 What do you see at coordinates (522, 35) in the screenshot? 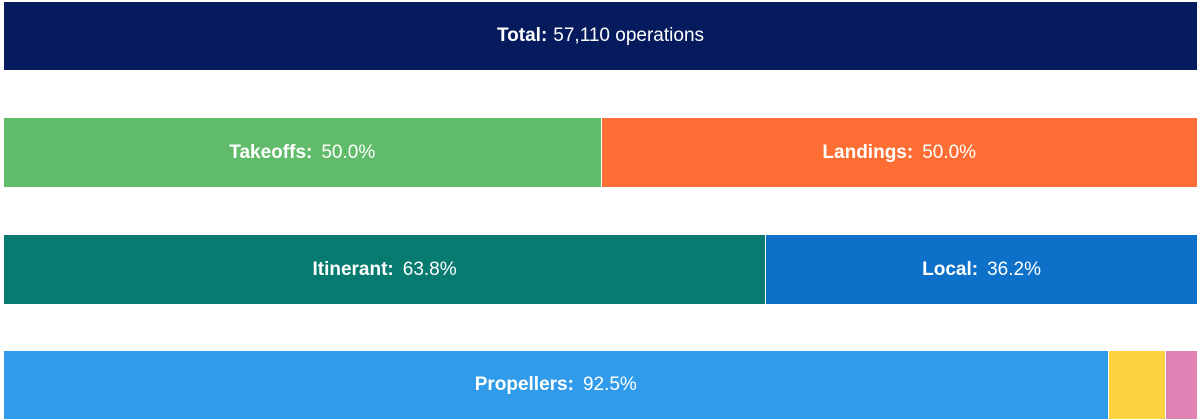
I see `total-label: Total:` at bounding box center [522, 35].